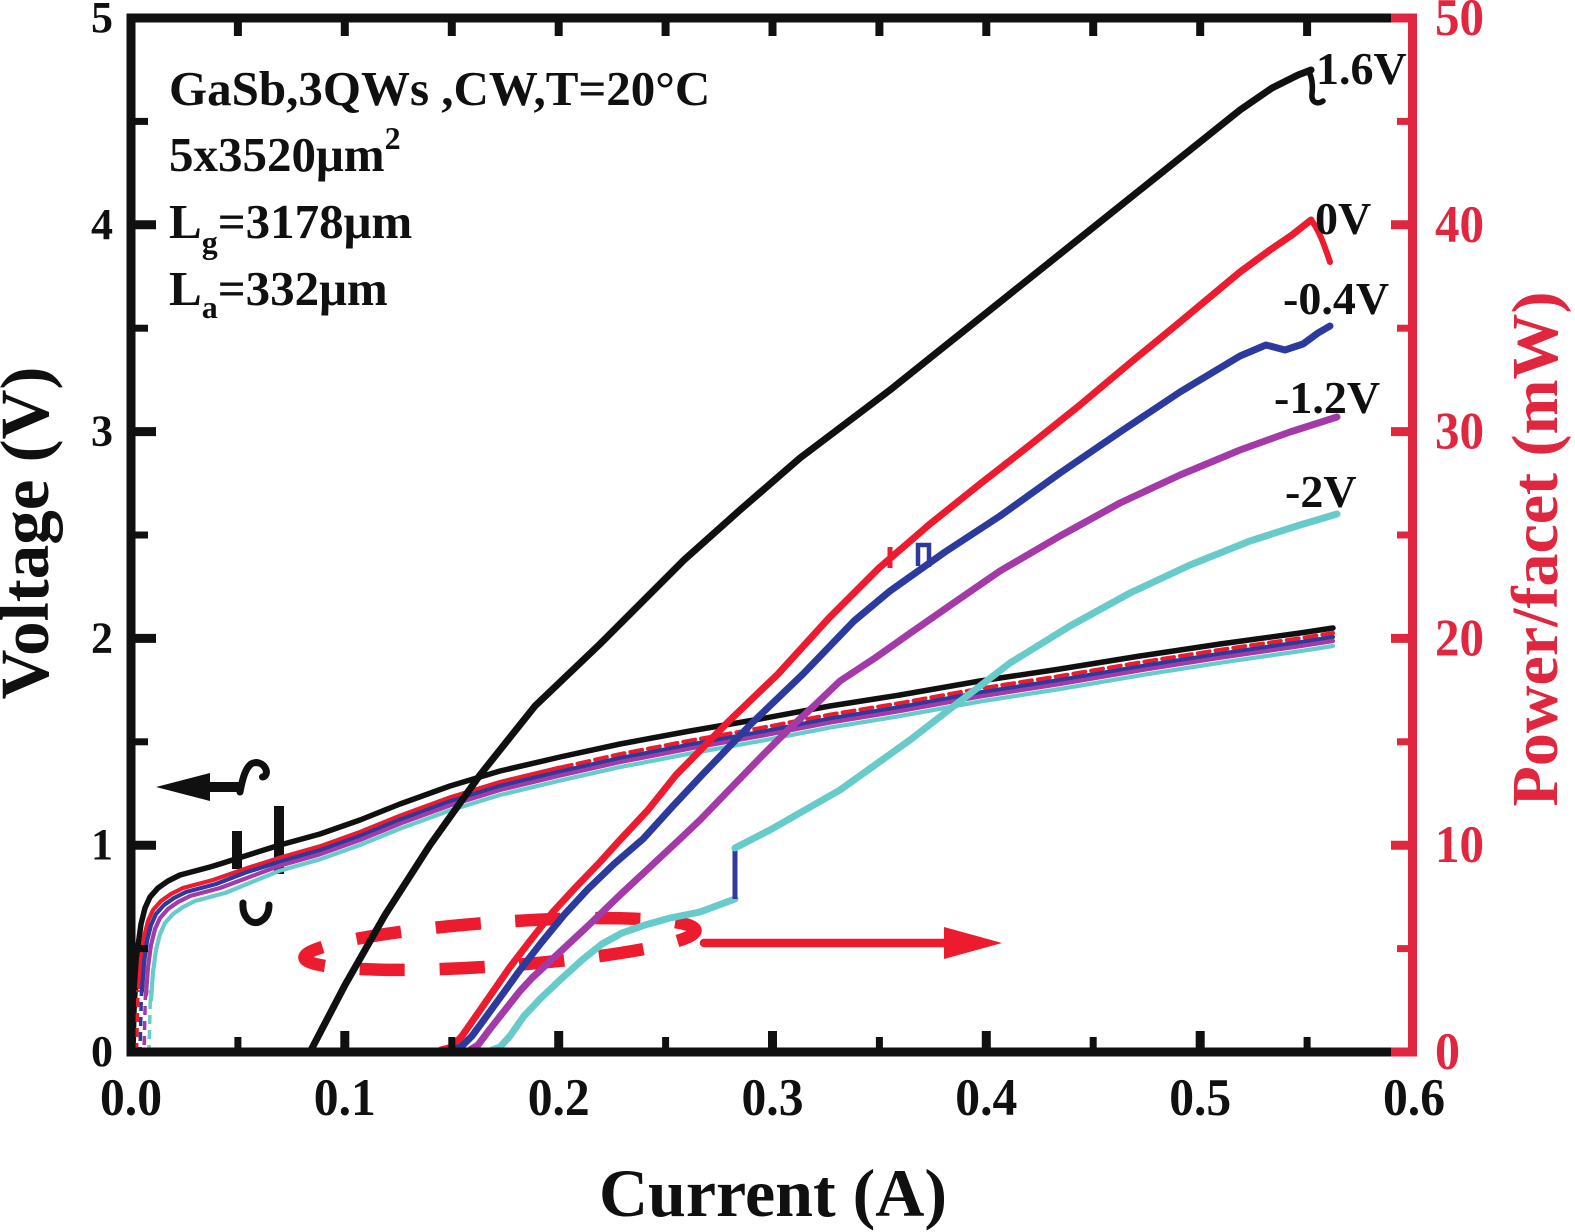 This screenshot has width=1575, height=1232. What do you see at coordinates (1343, 218) in the screenshot?
I see `svg-text: 0V` at bounding box center [1343, 218].